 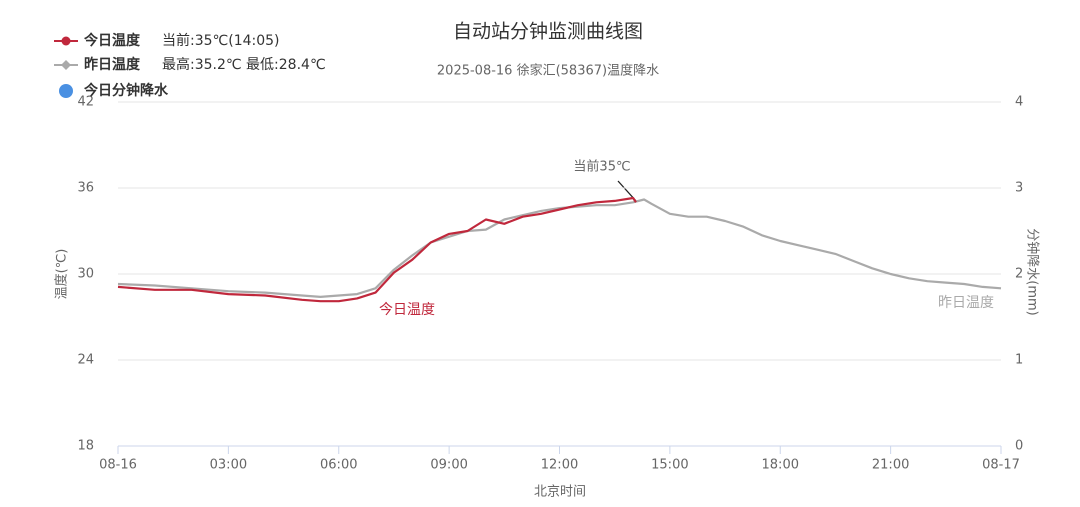 What do you see at coordinates (548, 71) in the screenshot?
I see `chart-subtitle: 2025-08-16 徐家汇(58367)温度降水` at bounding box center [548, 71].